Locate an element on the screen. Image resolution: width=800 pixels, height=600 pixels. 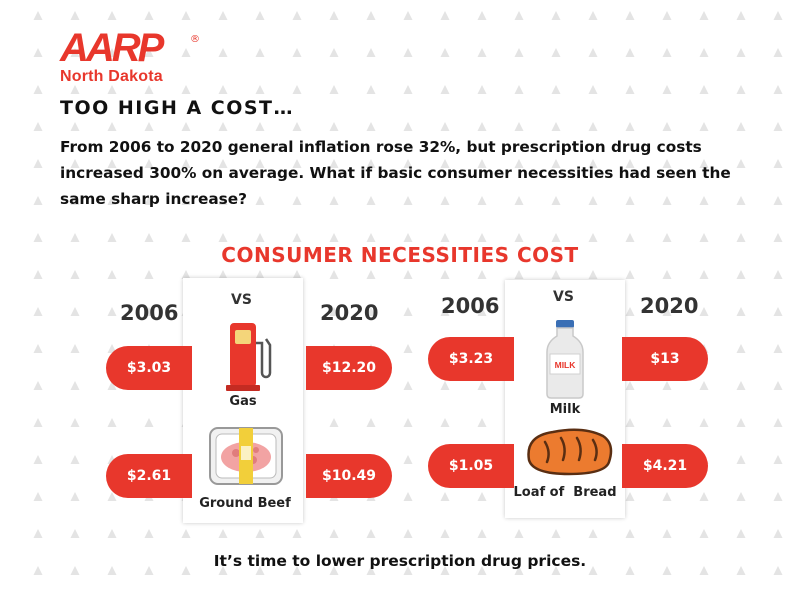
right-year-start: 2006 is located at coordinates (470, 306).